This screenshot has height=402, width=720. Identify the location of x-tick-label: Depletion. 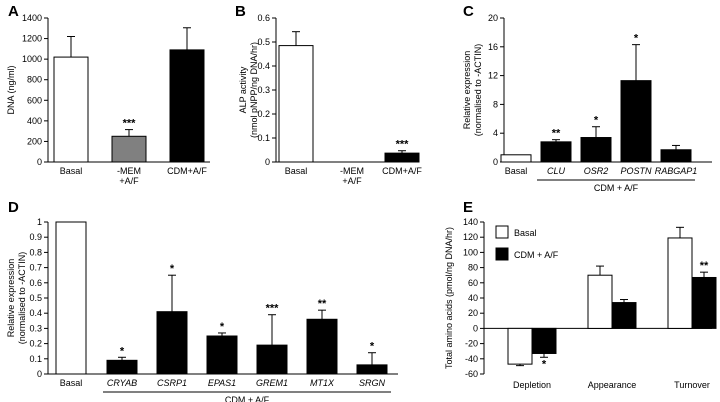
(532, 385).